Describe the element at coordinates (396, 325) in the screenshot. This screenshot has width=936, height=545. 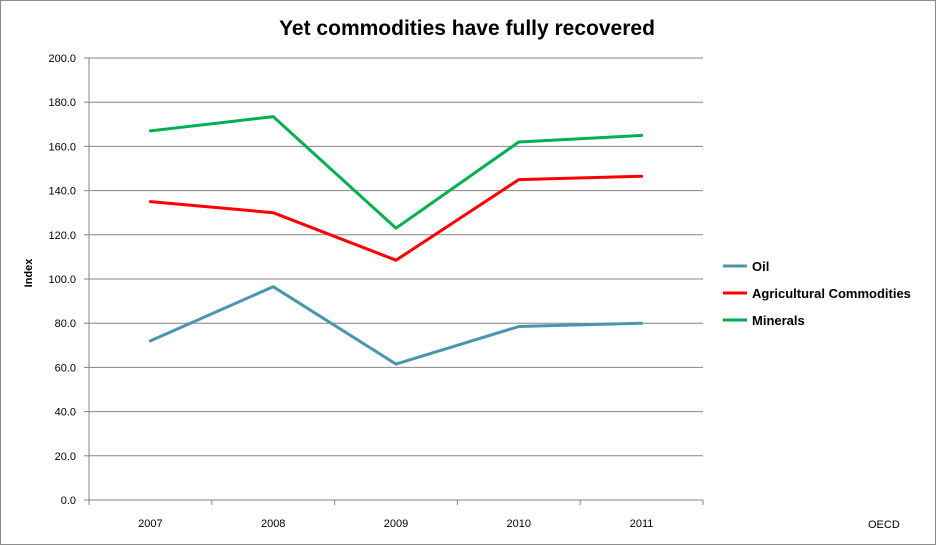
I see `series-line-oil` at that location.